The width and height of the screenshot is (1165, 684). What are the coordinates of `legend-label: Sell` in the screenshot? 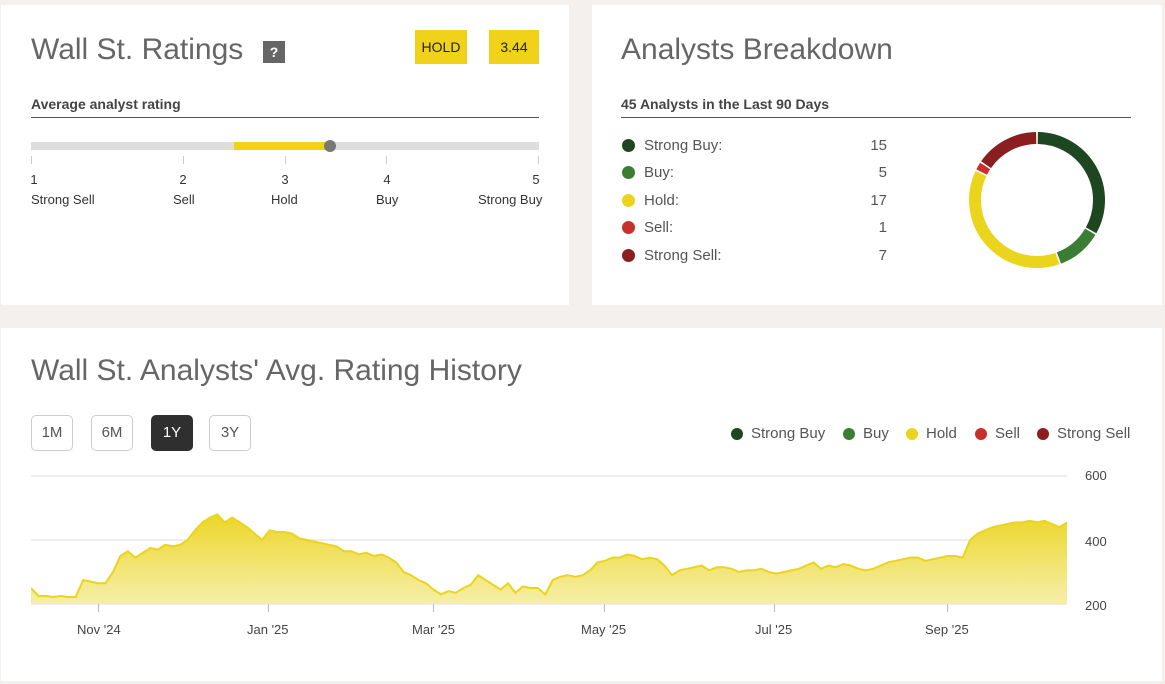 It's located at (1008, 433).